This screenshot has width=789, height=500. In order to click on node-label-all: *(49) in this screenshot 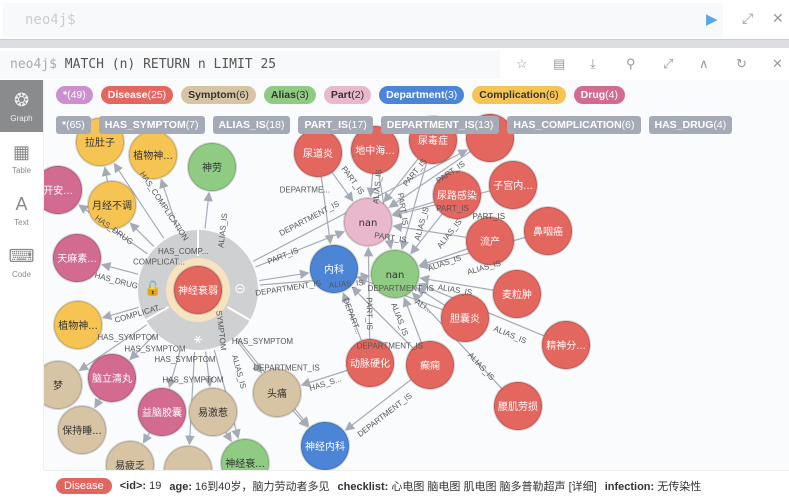, I will do `click(74, 95)`.